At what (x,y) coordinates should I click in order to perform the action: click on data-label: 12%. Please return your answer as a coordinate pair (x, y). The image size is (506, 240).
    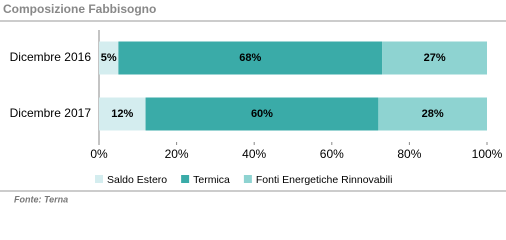
    Looking at the image, I should click on (122, 114).